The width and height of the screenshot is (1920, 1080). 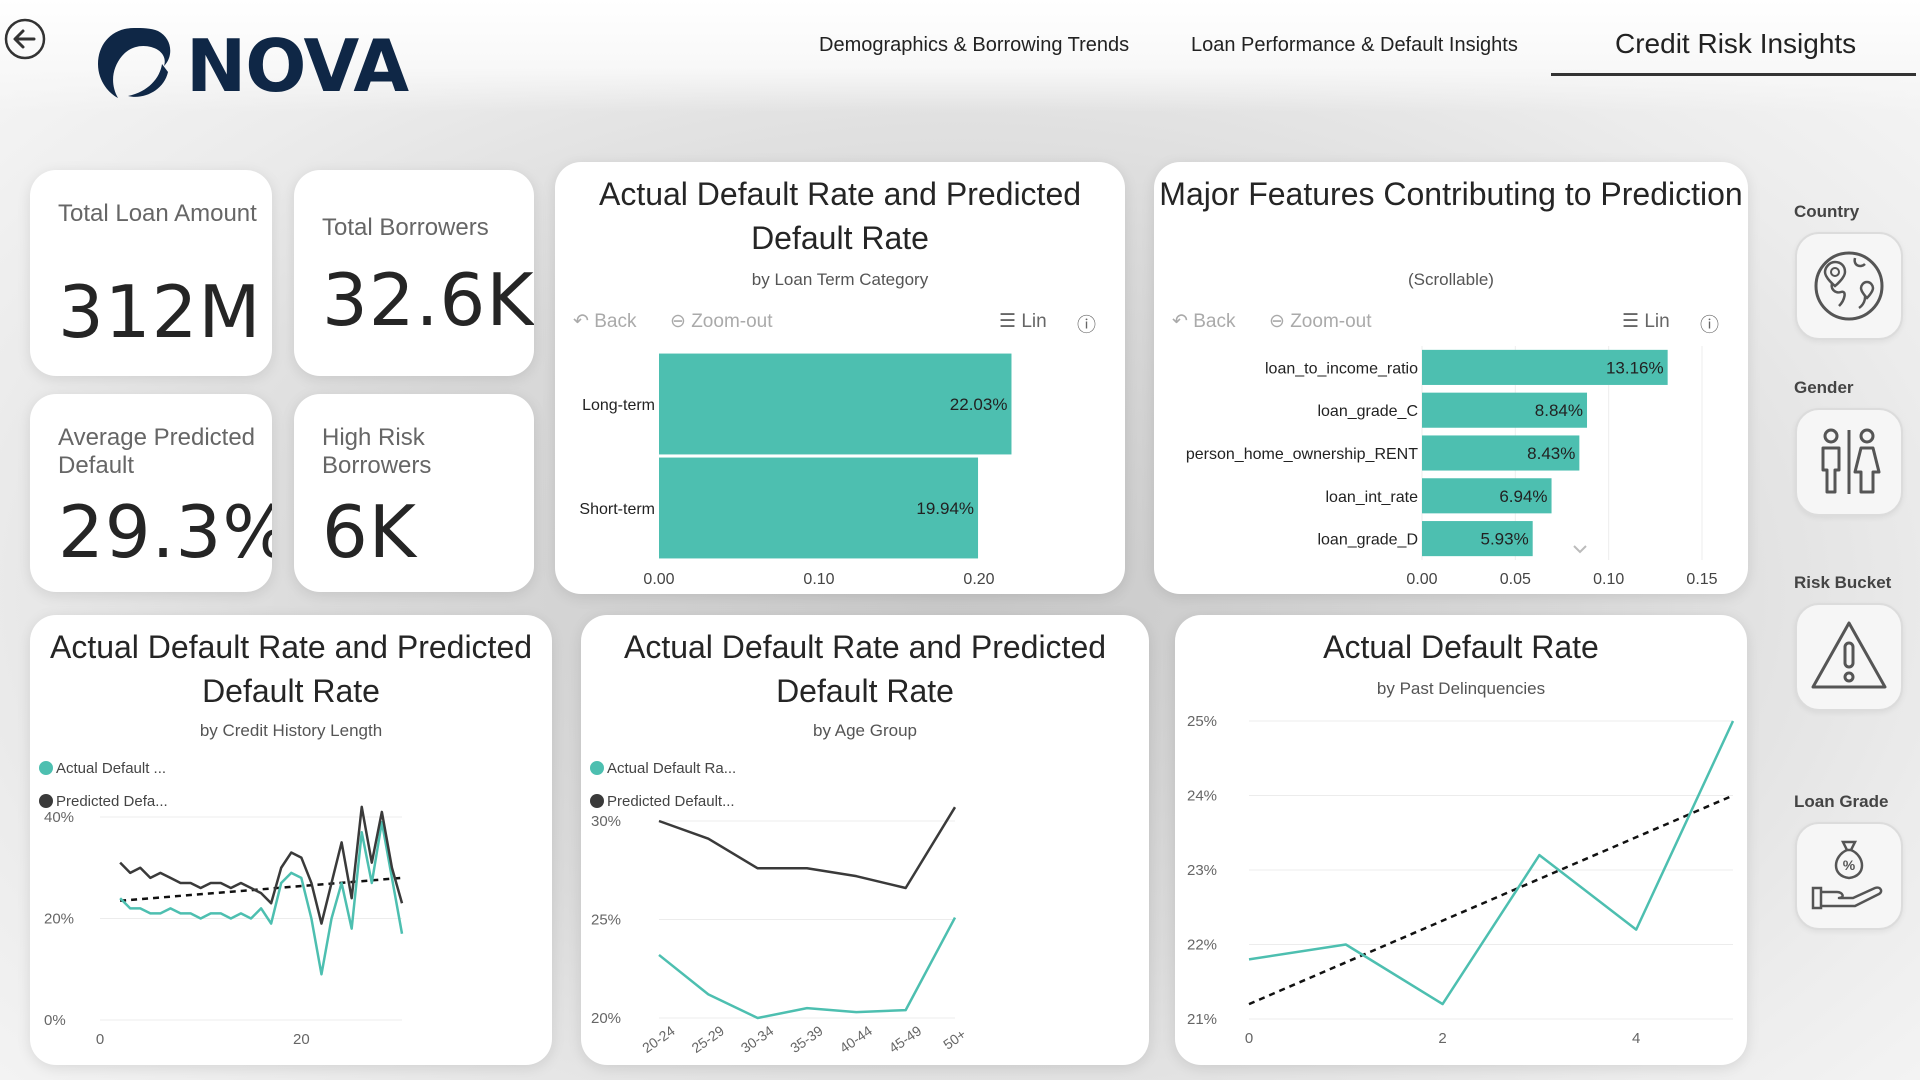 What do you see at coordinates (757, 1039) in the screenshot?
I see `x-tick-label: 30-34` at bounding box center [757, 1039].